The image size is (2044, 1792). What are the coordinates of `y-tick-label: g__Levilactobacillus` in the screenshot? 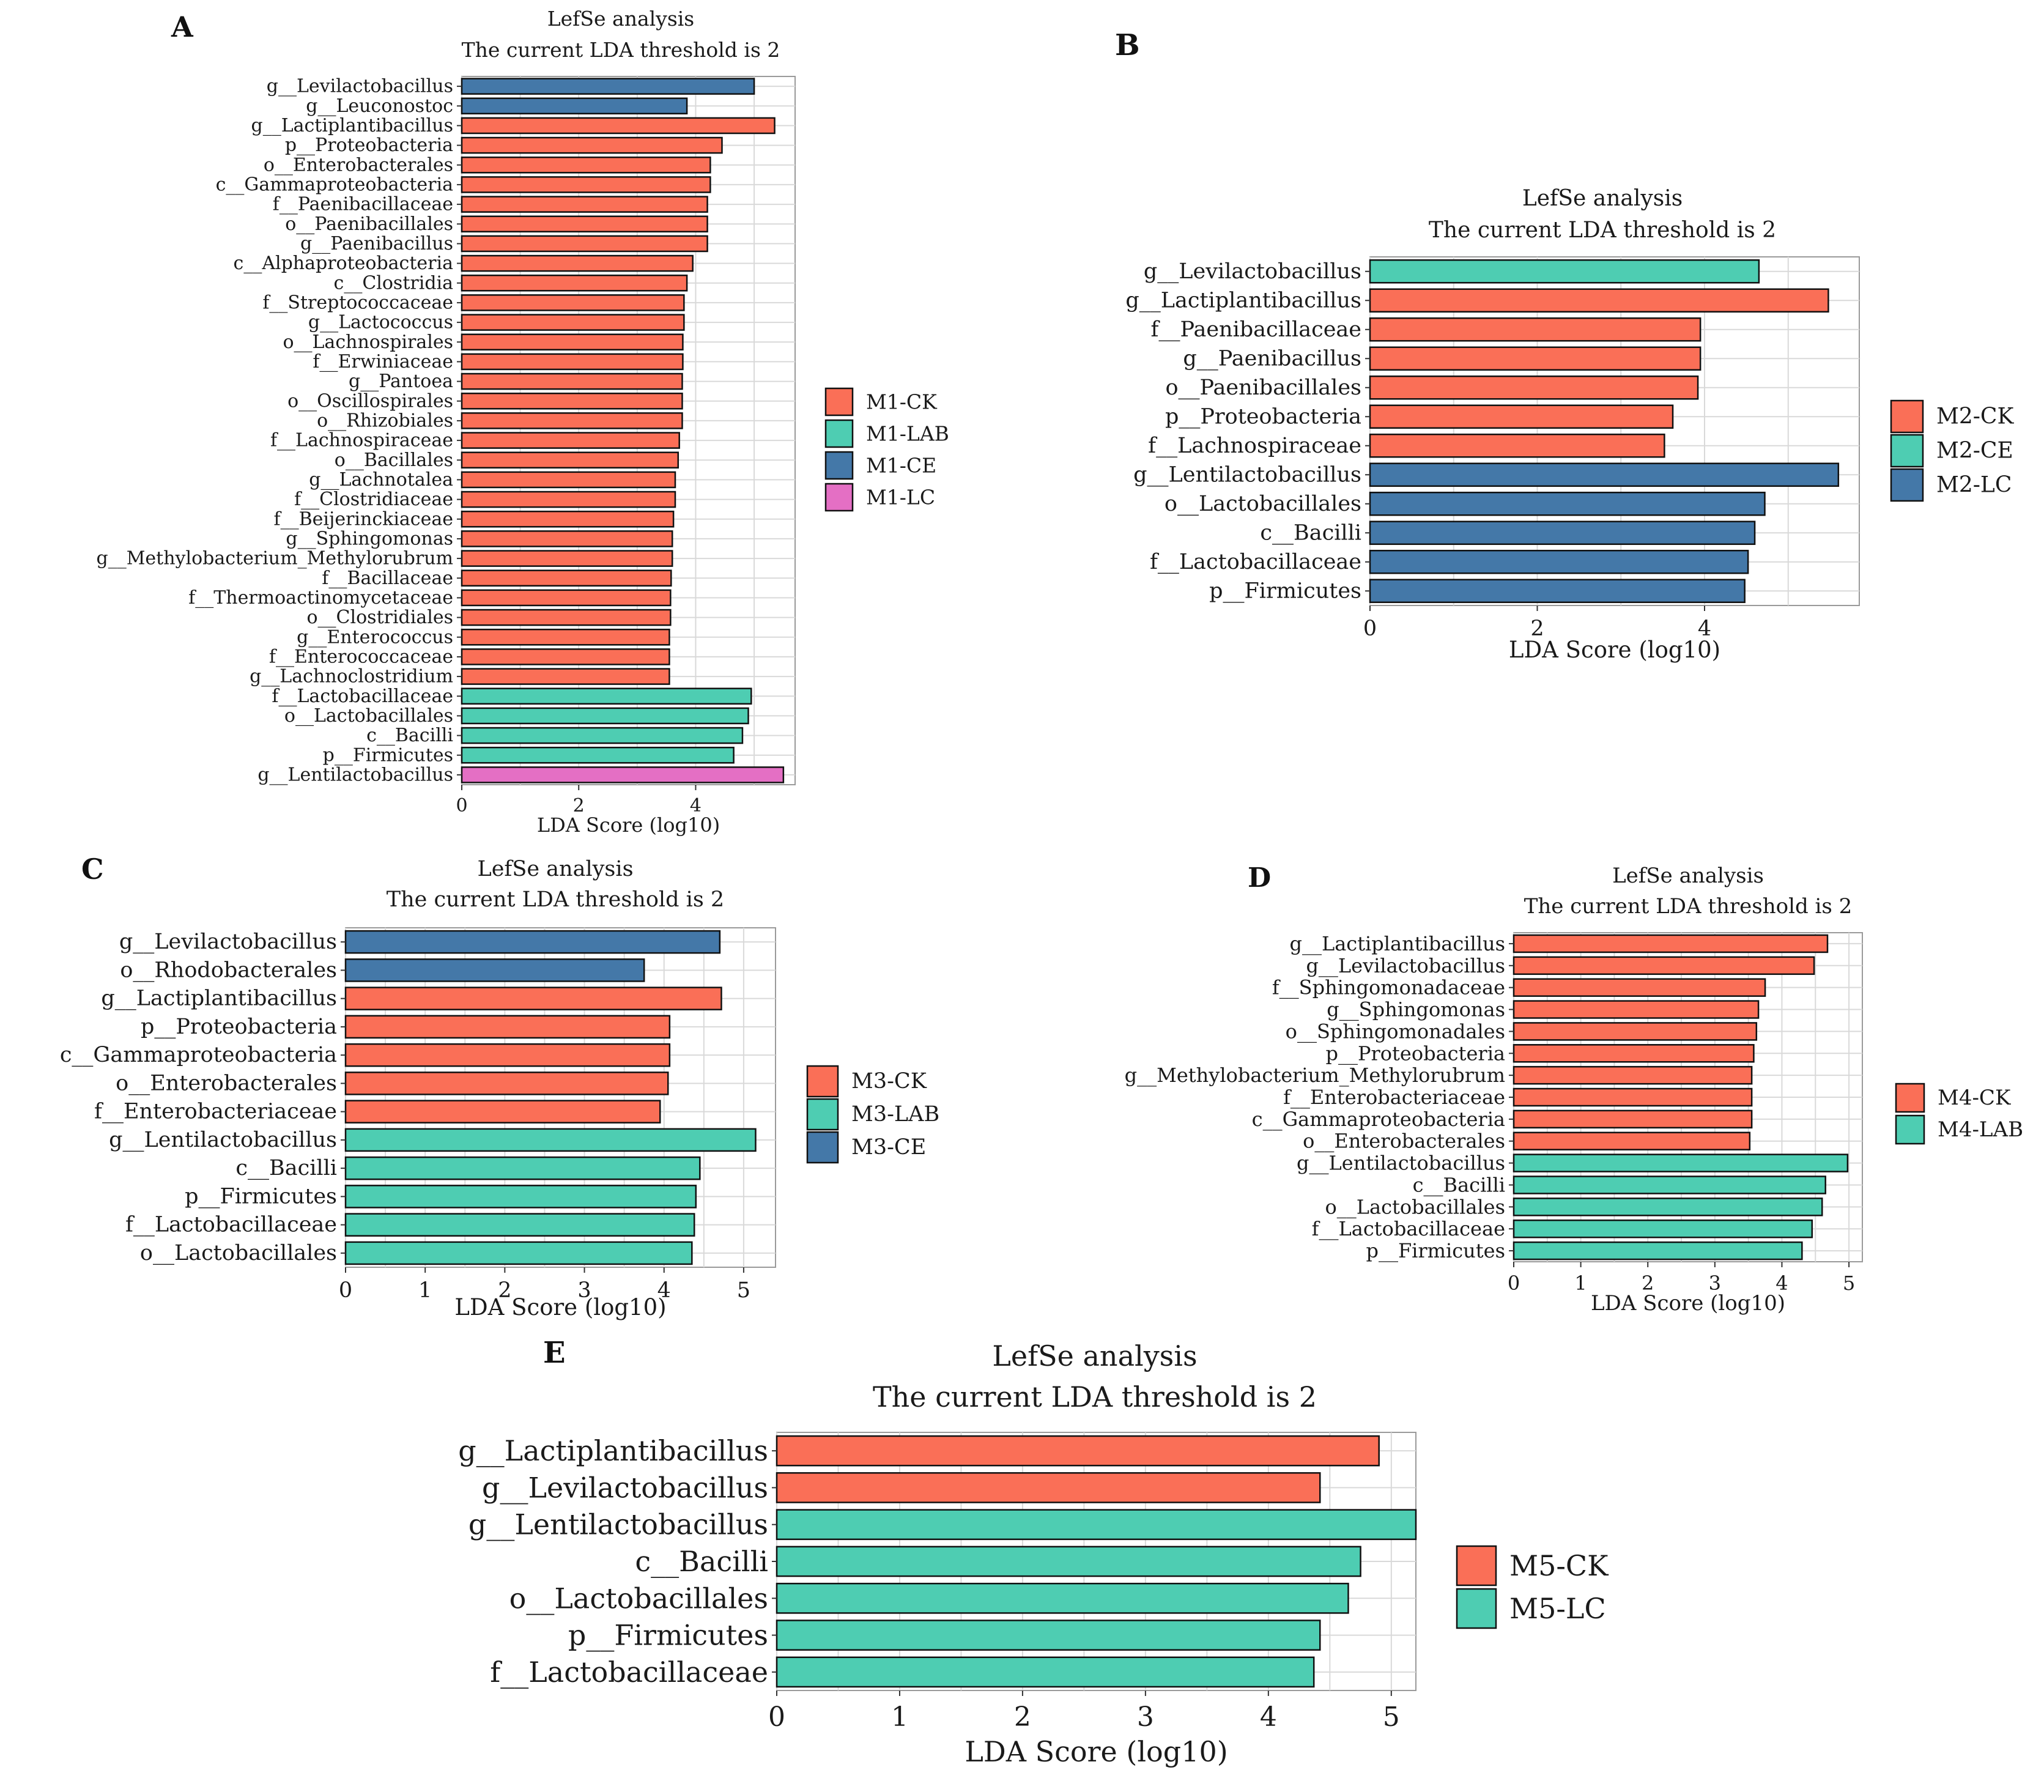 It's located at (360, 86).